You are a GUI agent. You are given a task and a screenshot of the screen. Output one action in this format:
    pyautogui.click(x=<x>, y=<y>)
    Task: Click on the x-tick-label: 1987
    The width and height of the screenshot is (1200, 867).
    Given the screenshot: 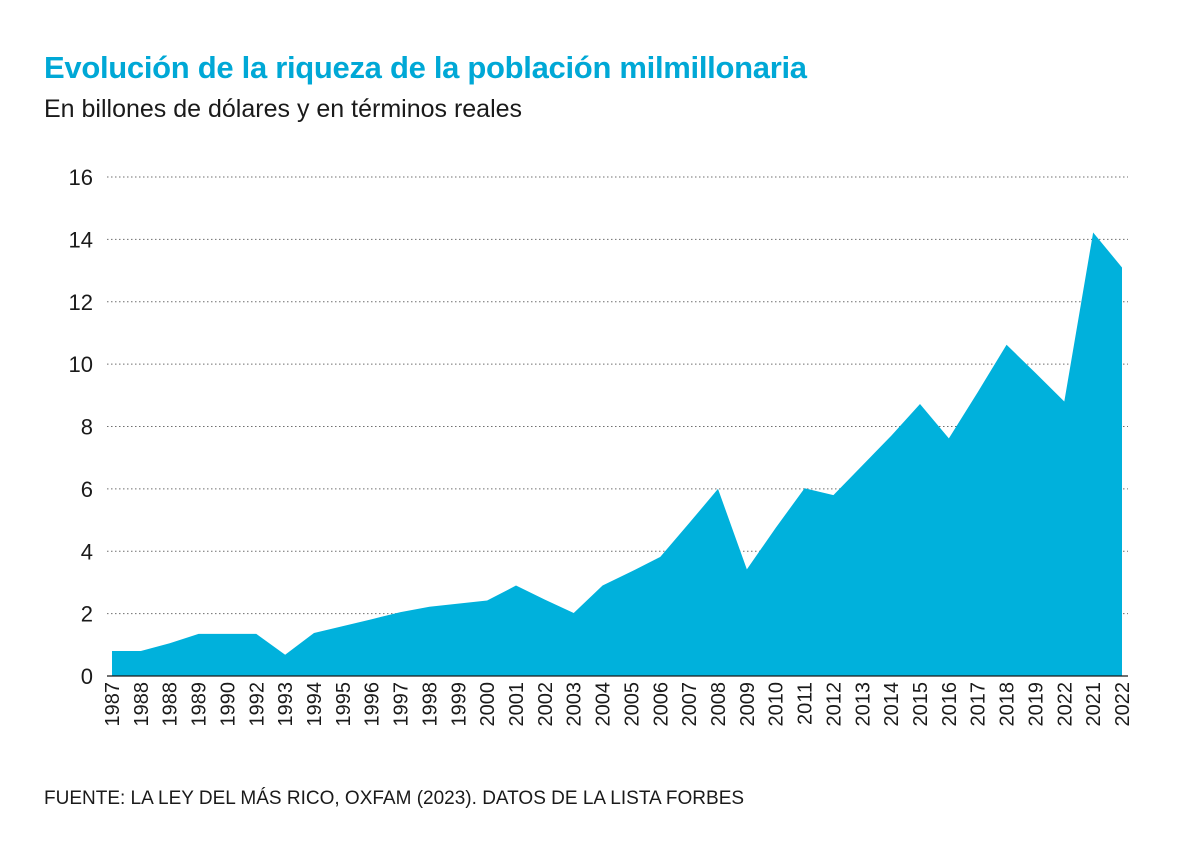 What is the action you would take?
    pyautogui.click(x=113, y=704)
    